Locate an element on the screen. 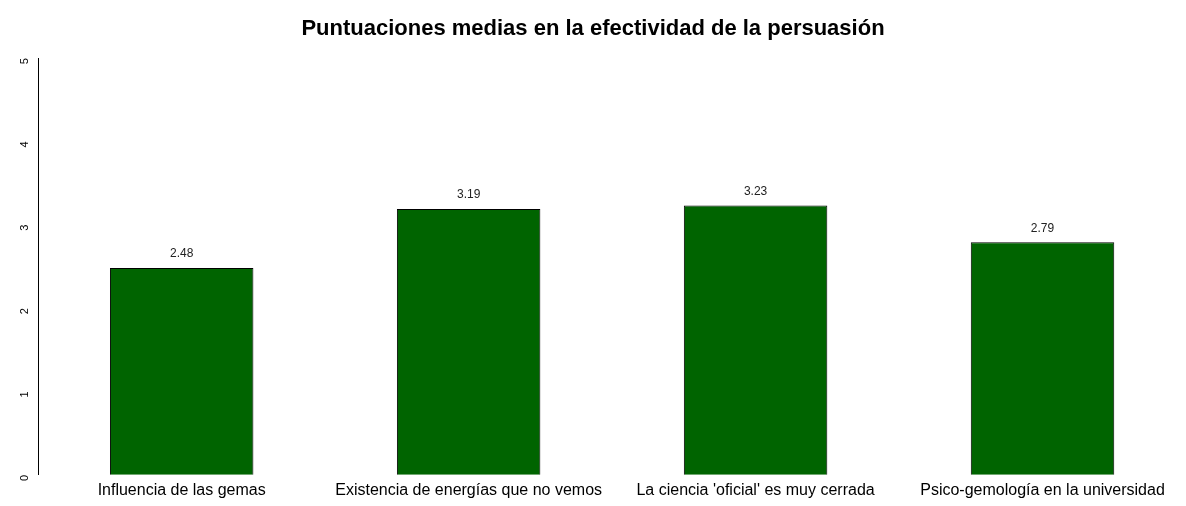 The image size is (1186, 506). y-tick-label: 3 is located at coordinates (24, 227).